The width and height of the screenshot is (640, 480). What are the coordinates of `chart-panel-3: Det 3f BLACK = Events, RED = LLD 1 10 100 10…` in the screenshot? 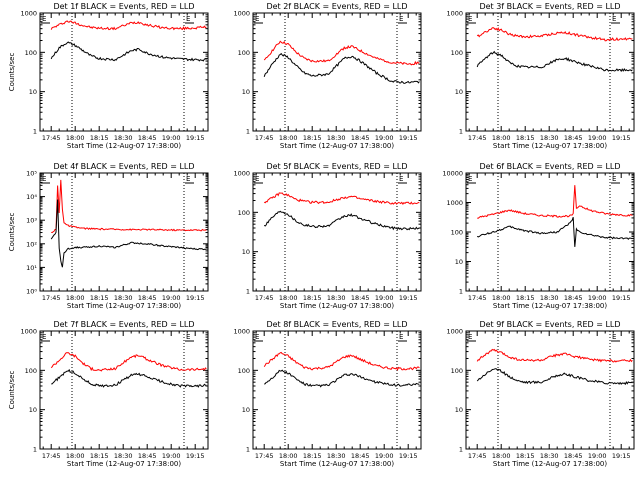 It's located at (540, 76).